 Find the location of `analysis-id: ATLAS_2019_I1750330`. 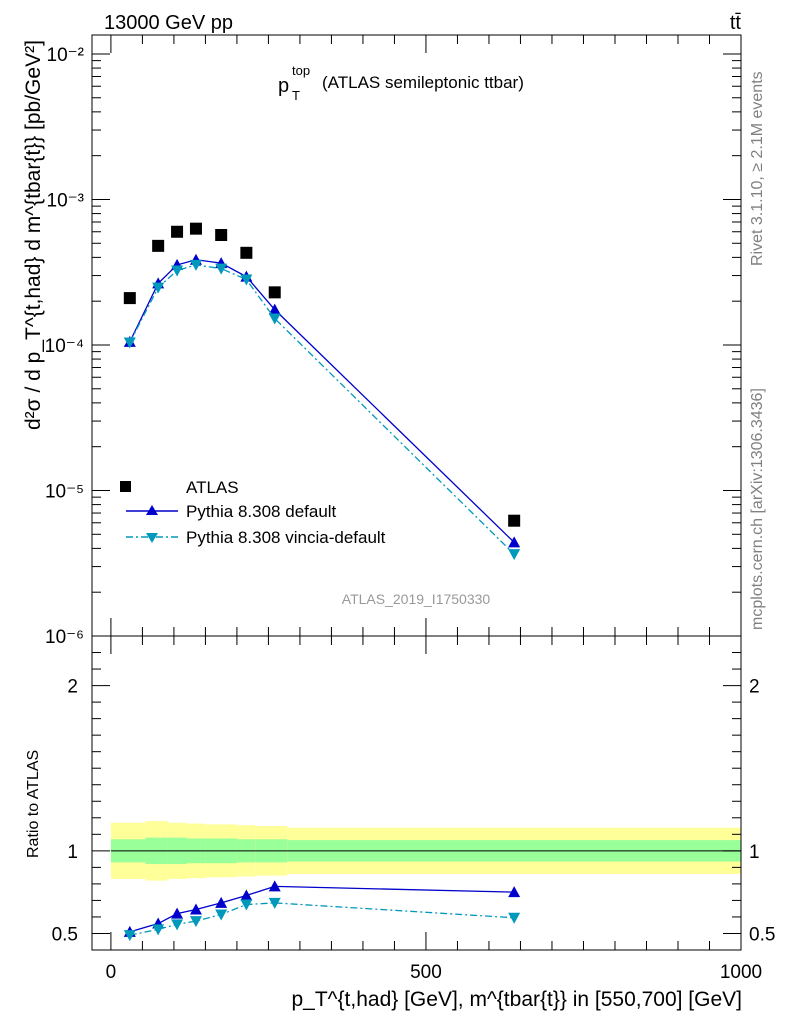

analysis-id: ATLAS_2019_I1750330 is located at coordinates (416, 599).